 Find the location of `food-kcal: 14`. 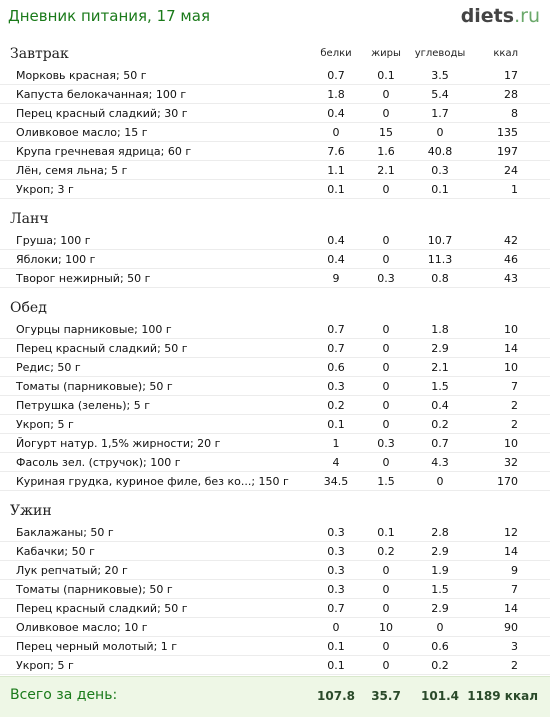

food-kcal: 14 is located at coordinates (511, 551).